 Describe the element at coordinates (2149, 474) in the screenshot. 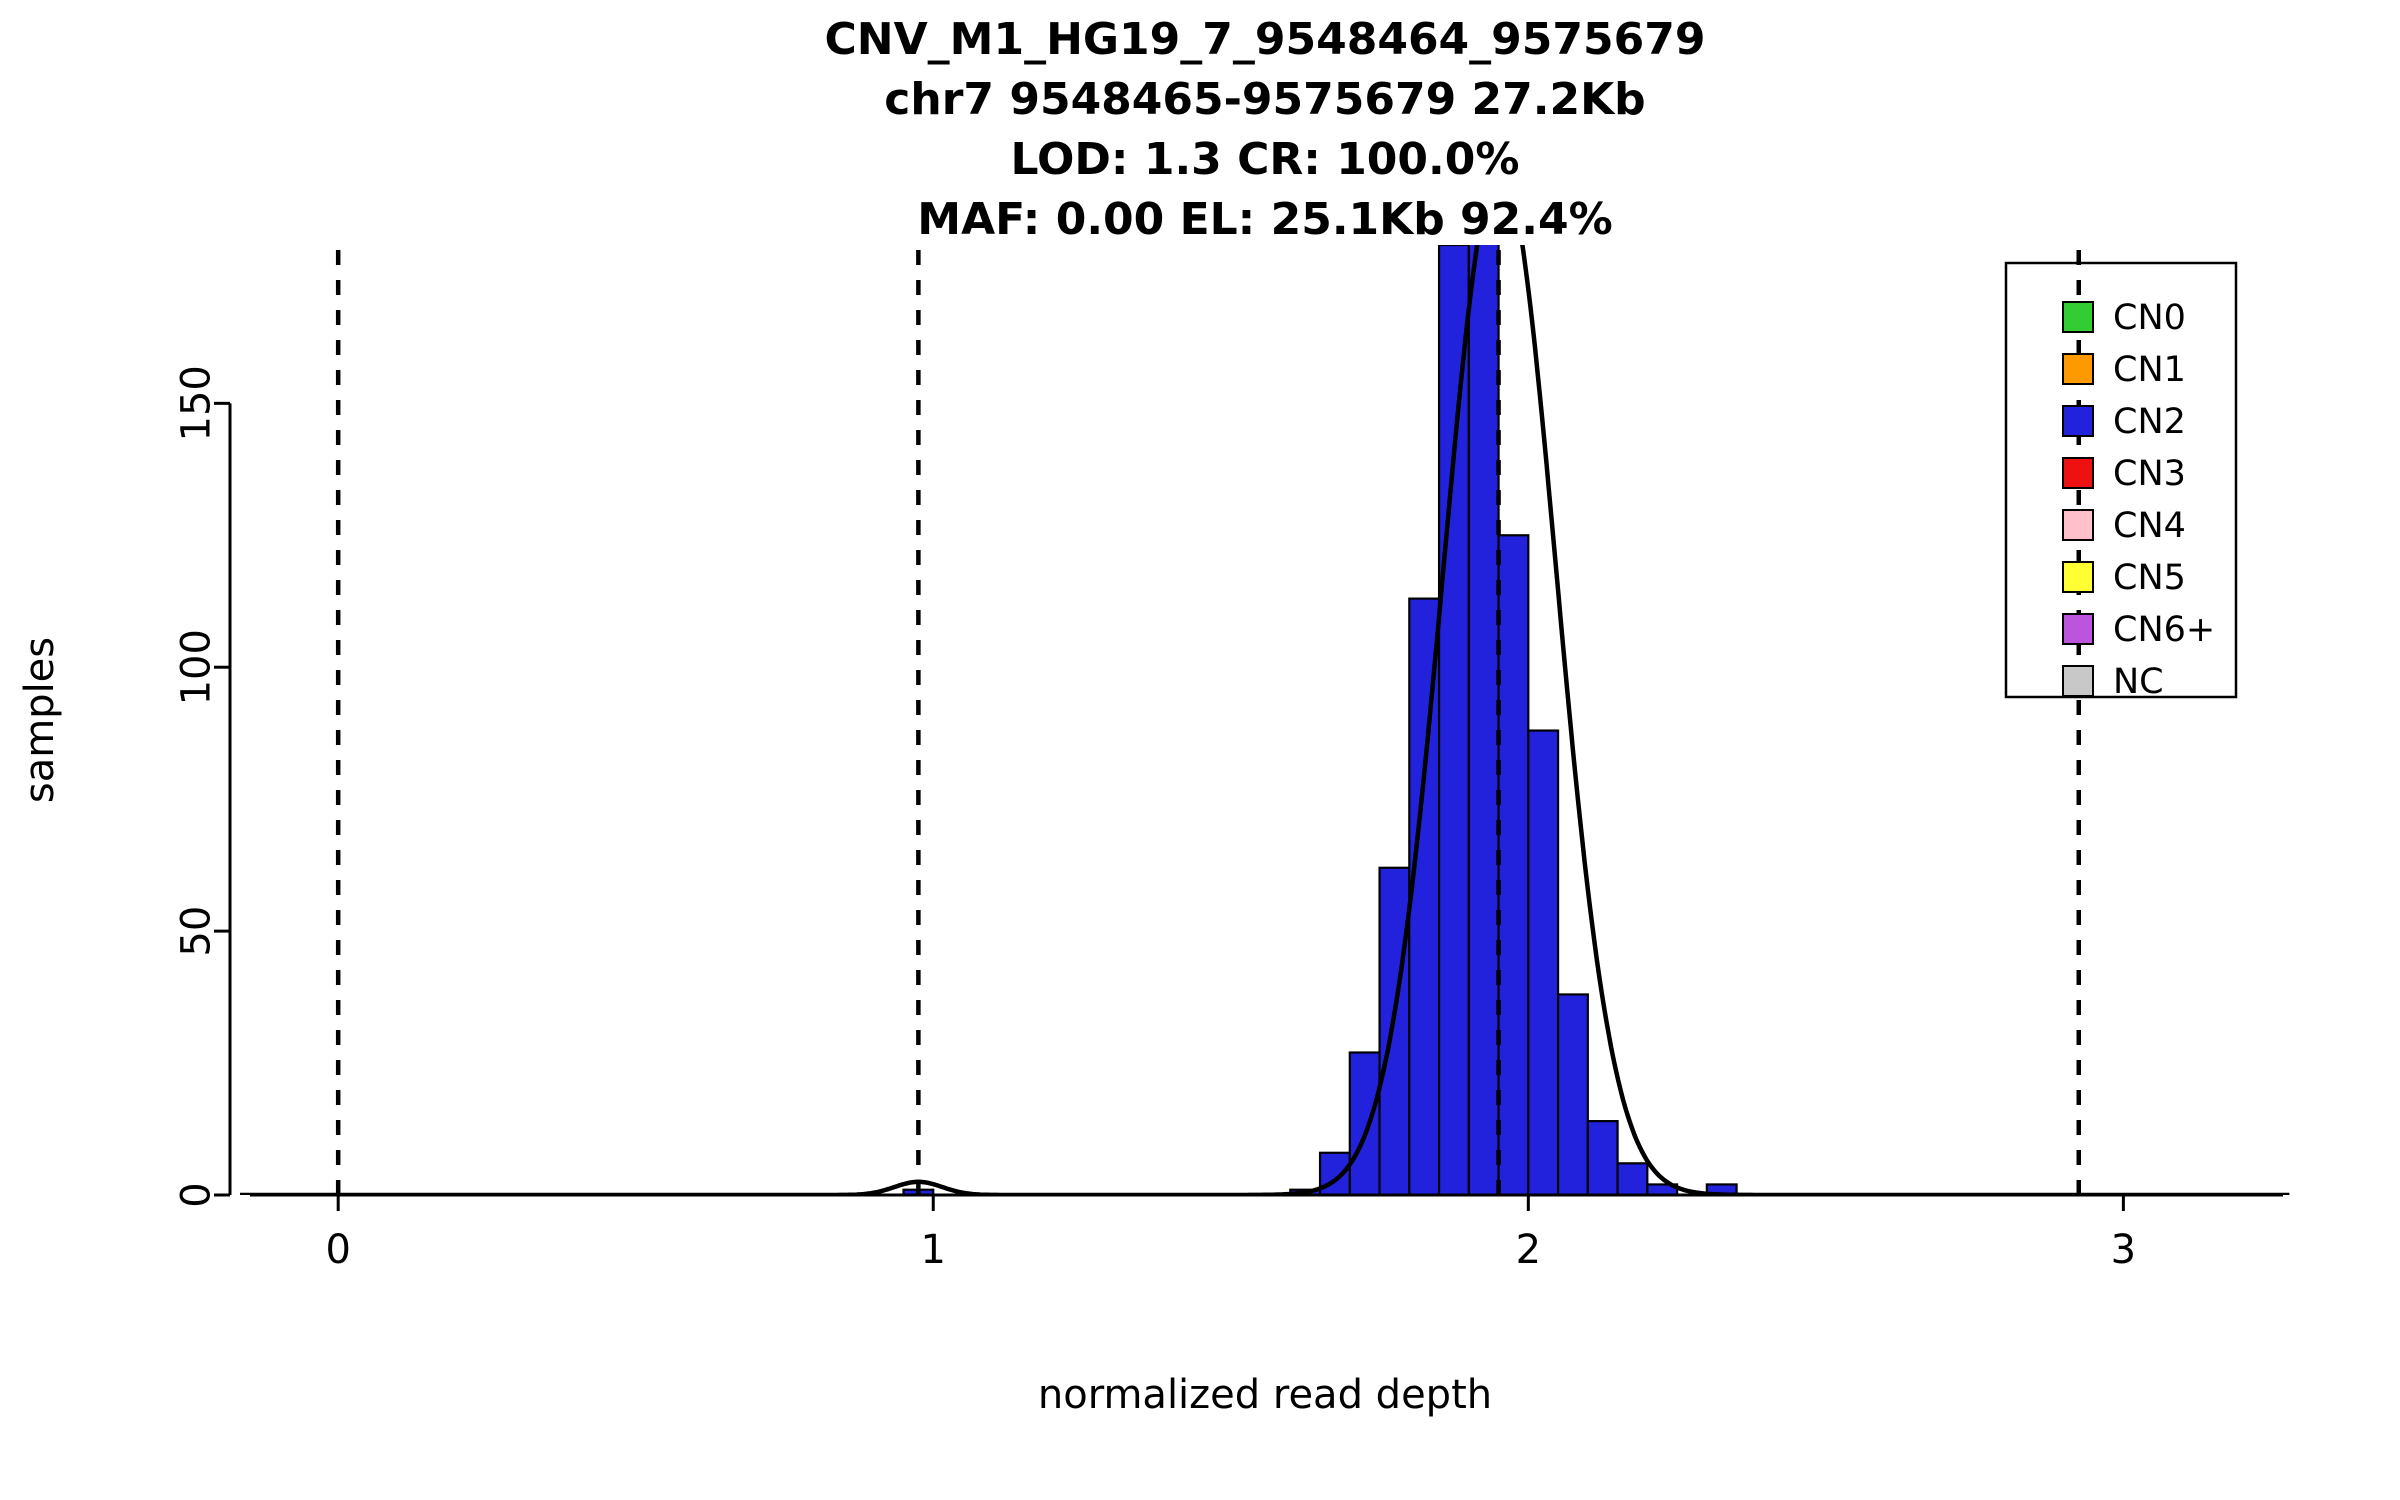

I see `legend-label: CN3` at that location.